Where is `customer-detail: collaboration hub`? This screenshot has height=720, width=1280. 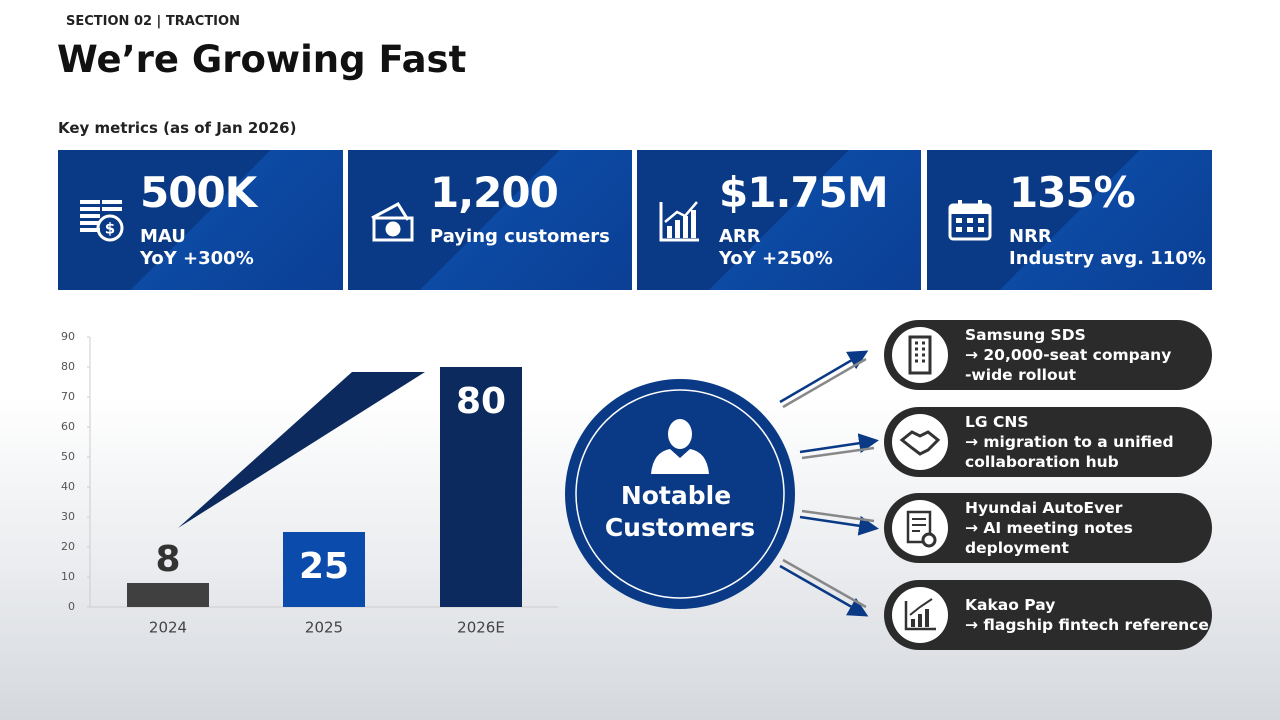 customer-detail: collaboration hub is located at coordinates (1042, 462).